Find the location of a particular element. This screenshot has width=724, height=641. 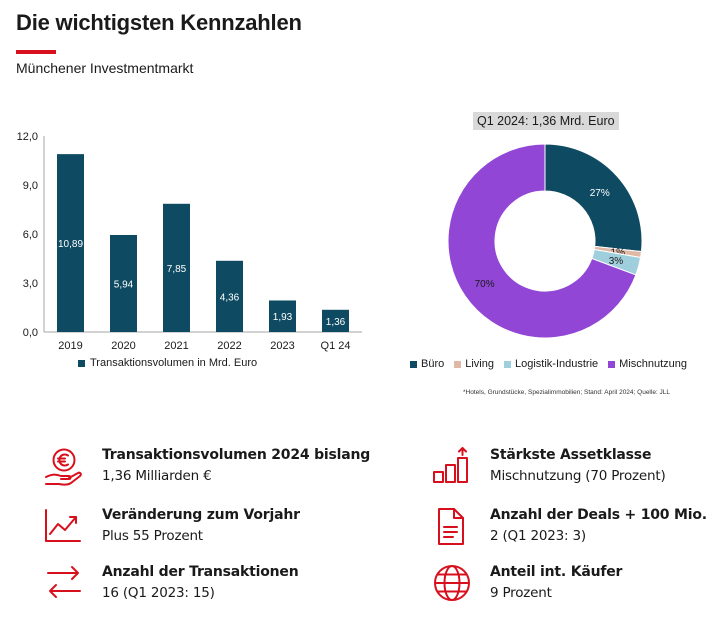

donut-slice-label: 70% is located at coordinates (485, 284).